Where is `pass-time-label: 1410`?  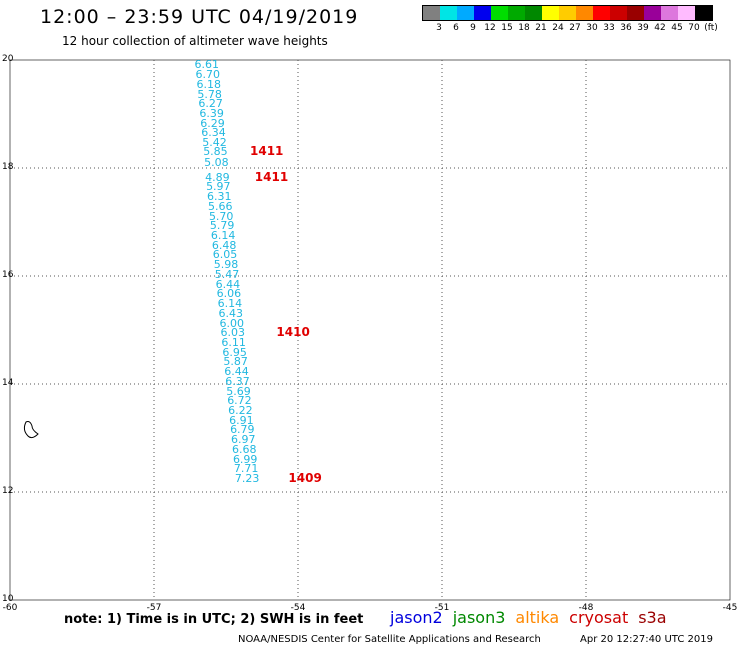 pass-time-label: 1410 is located at coordinates (293, 332).